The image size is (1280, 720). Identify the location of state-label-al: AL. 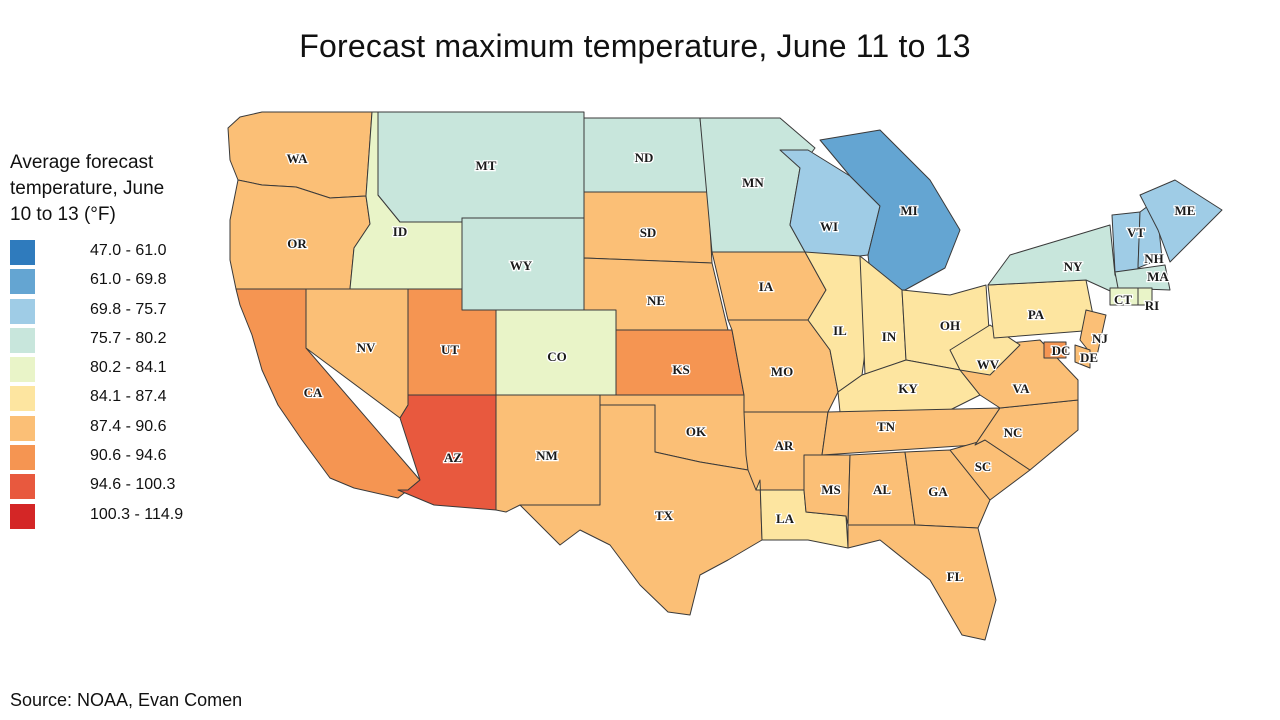
(882, 489).